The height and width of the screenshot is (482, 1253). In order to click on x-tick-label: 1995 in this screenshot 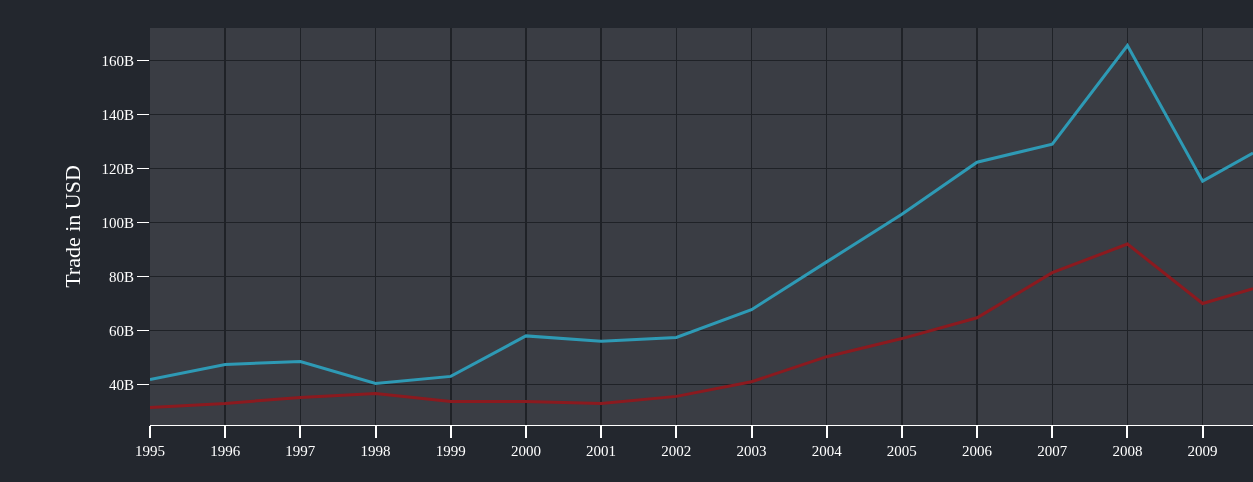, I will do `click(150, 451)`.